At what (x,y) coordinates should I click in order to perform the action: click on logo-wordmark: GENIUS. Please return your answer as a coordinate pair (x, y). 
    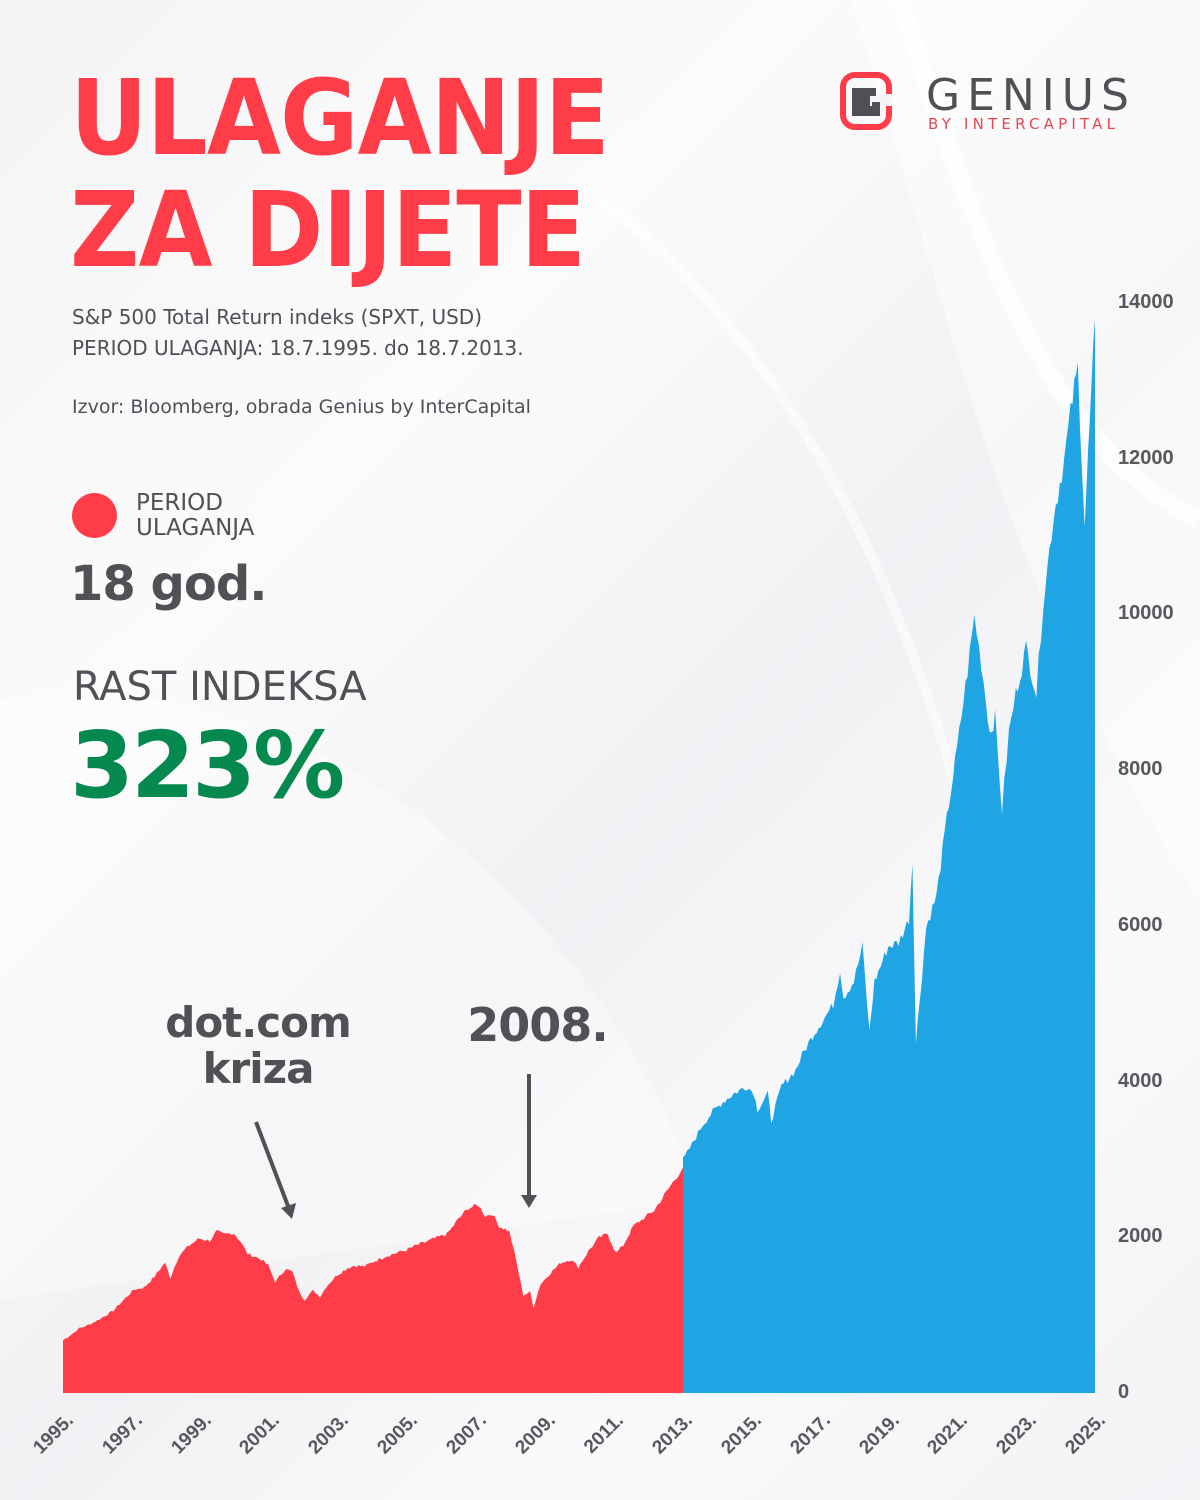
    Looking at the image, I should click on (1031, 95).